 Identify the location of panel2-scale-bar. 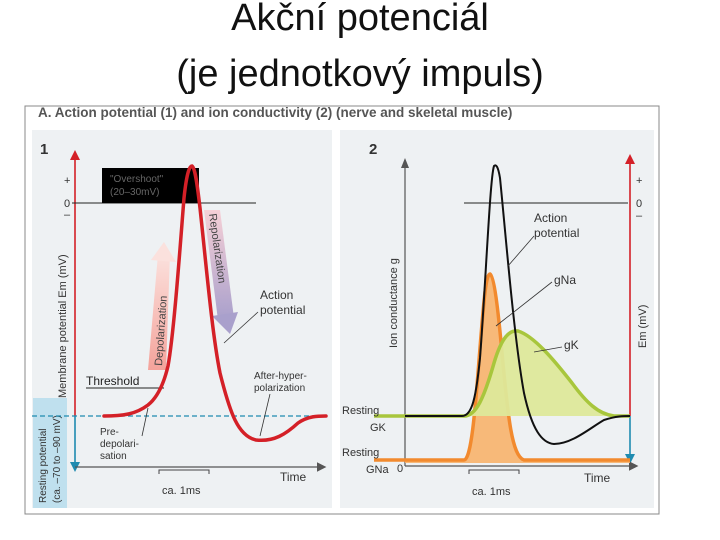
(494, 471).